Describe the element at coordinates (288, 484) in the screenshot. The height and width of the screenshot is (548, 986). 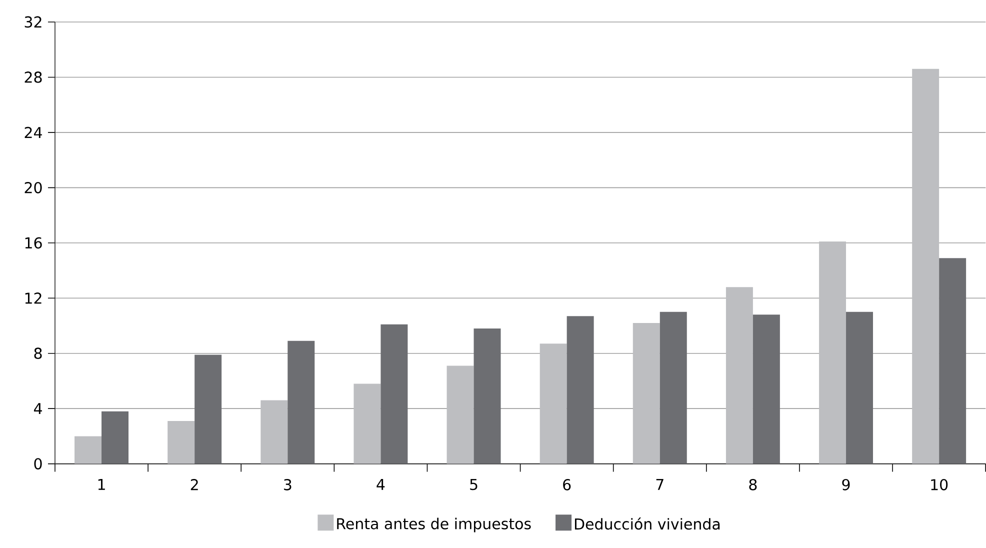
I see `x-tick-label: 3` at that location.